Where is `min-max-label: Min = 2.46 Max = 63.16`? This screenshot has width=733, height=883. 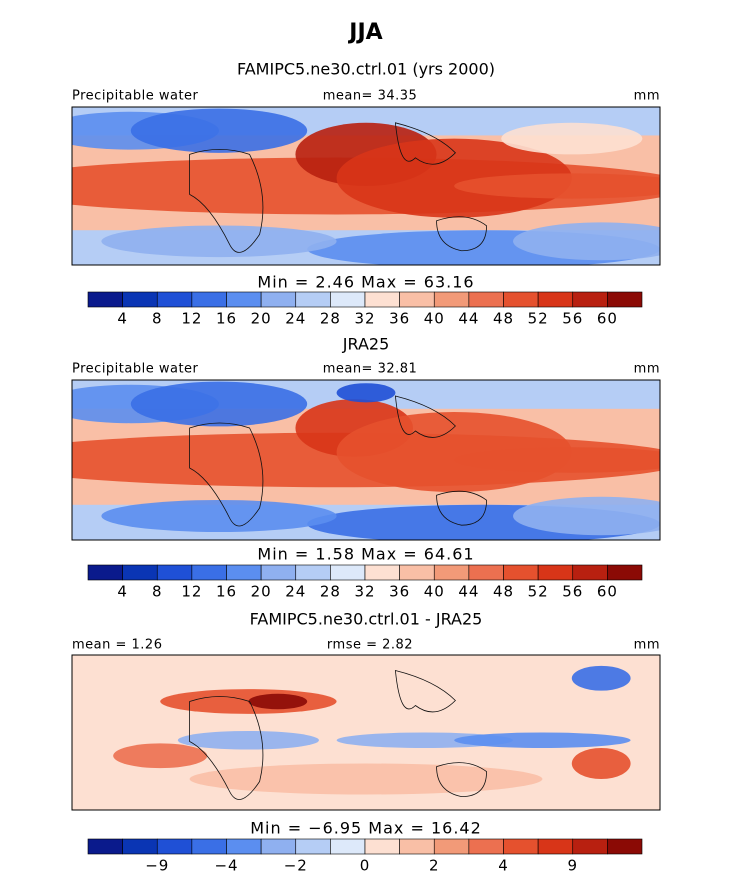 min-max-label: Min = 2.46 Max = 63.16 is located at coordinates (365, 282).